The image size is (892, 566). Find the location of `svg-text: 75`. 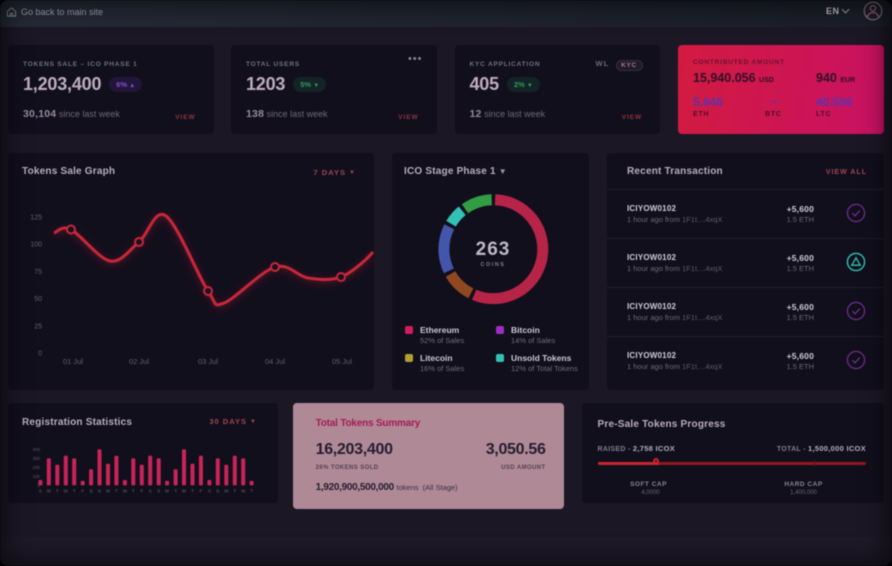

svg-text: 75 is located at coordinates (38, 272).